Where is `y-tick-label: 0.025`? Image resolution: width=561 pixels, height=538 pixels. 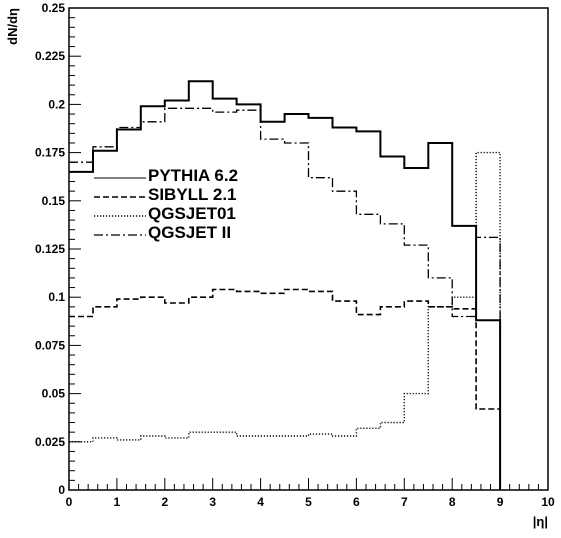
y-tick-label: 0.025 is located at coordinates (50, 442).